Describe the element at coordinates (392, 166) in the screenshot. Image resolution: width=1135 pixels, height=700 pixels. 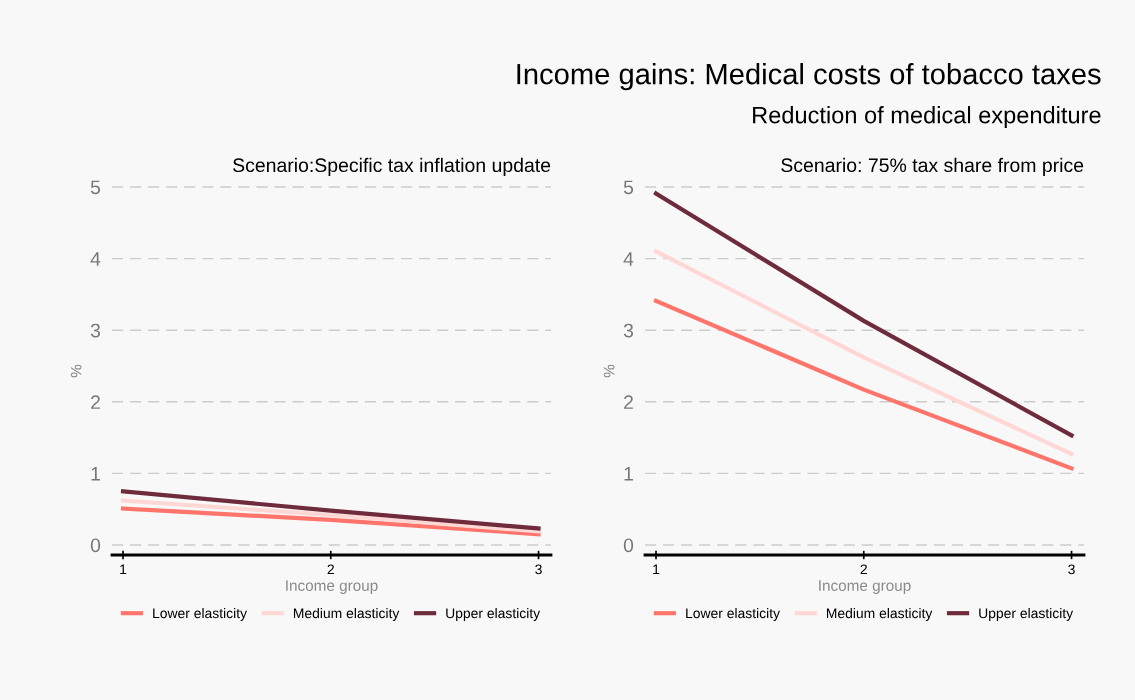
I see `text: Scenario:Specific tax inflation update` at that location.